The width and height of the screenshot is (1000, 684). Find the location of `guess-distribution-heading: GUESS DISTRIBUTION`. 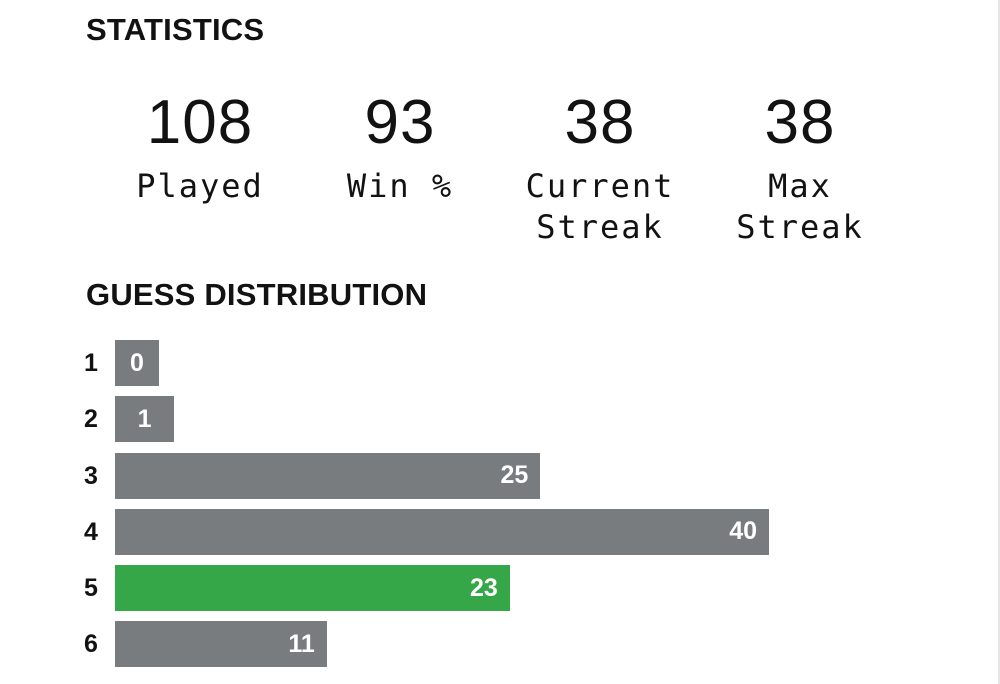

guess-distribution-heading: GUESS DISTRIBUTION is located at coordinates (257, 294).